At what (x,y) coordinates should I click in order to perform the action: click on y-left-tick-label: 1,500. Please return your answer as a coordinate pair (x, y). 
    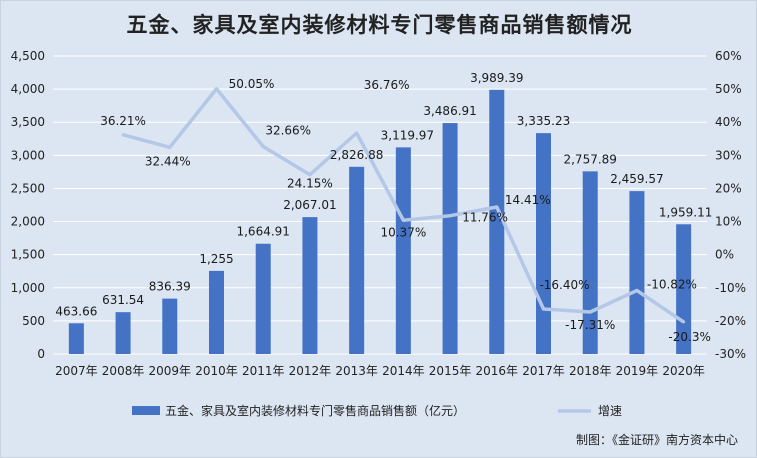
    Looking at the image, I should click on (28, 255).